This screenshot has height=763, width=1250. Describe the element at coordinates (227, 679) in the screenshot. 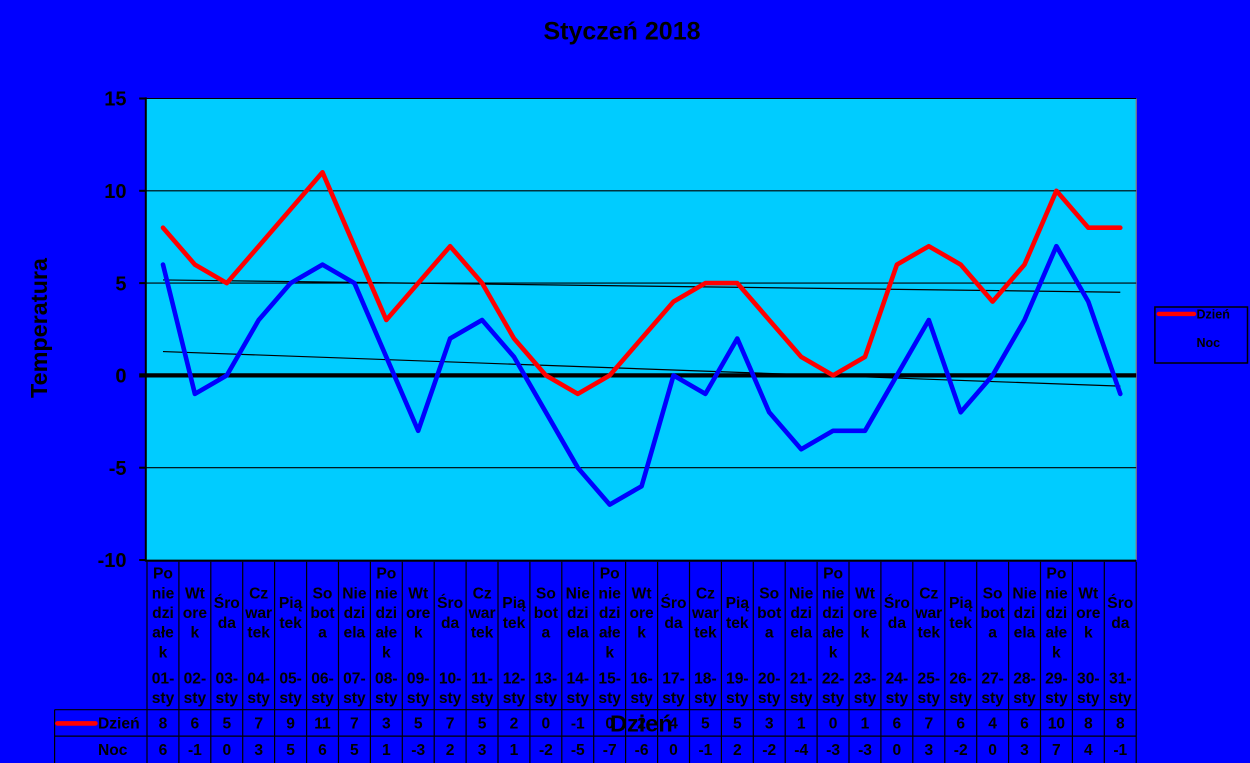

I see `svg-text: 03-` at that location.